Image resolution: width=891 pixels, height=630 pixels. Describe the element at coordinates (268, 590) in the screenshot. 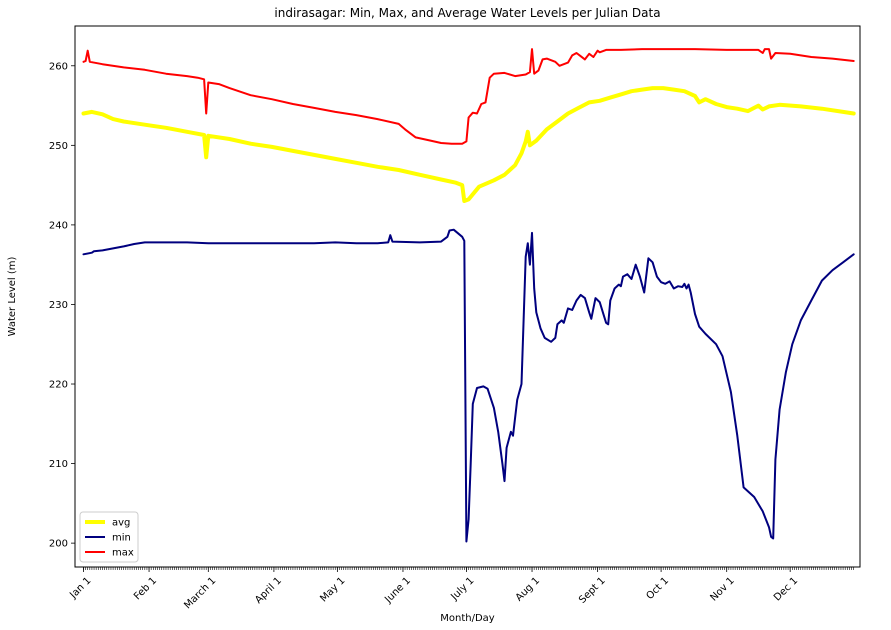

I see `x-tick-label: April 1` at that location.